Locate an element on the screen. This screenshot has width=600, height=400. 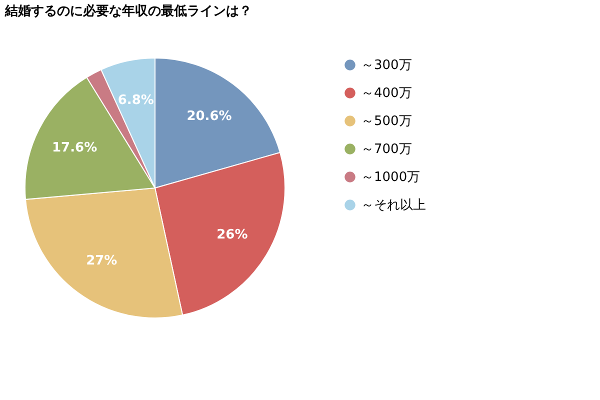
legend-label: ～400万 is located at coordinates (386, 93).